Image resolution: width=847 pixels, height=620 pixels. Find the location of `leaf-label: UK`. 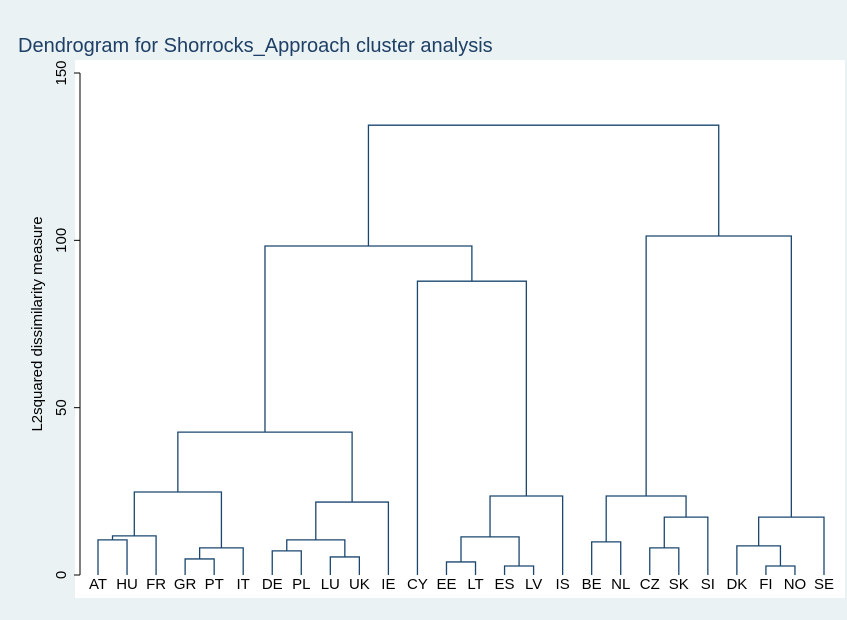

leaf-label: UK is located at coordinates (359, 584).